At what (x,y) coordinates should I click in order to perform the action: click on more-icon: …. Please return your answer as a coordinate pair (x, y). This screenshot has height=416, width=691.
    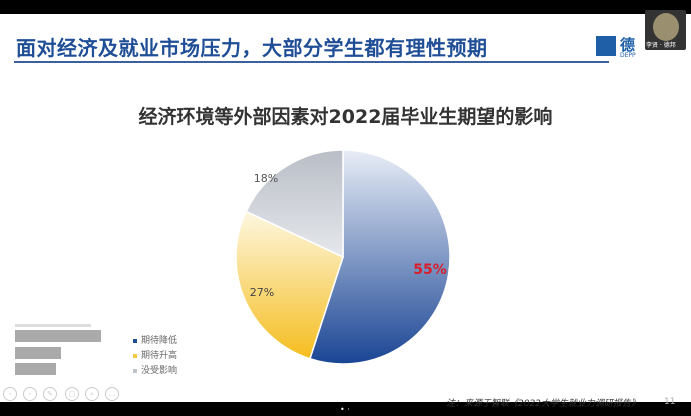
    Looking at the image, I should click on (112, 394).